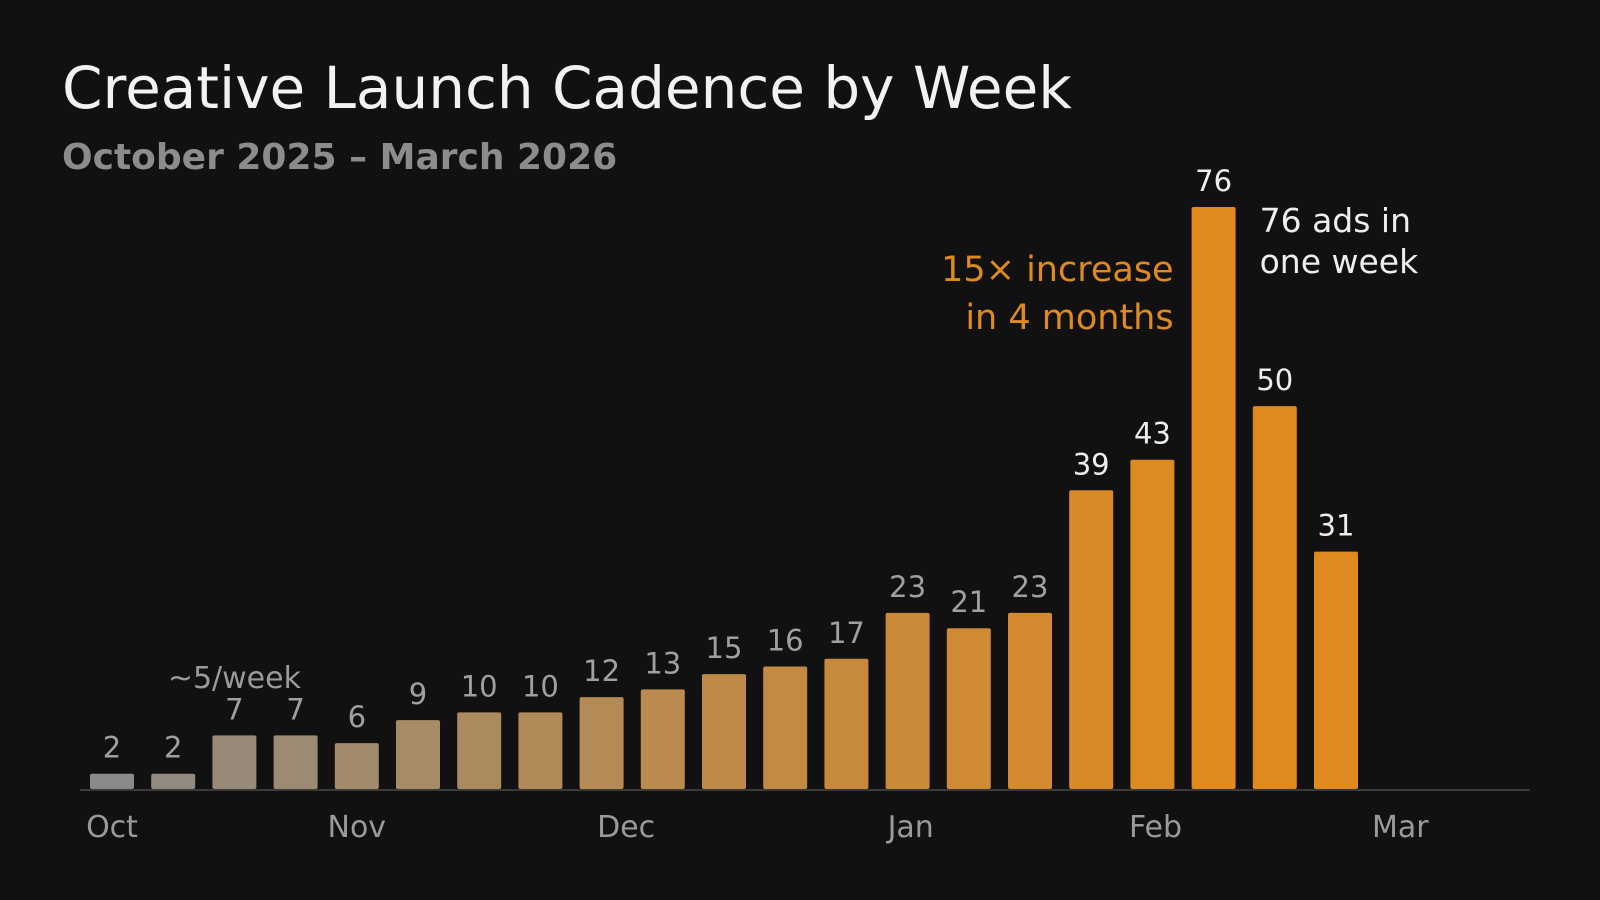  I want to click on annotation-peak-line: one week, so click(1339, 261).